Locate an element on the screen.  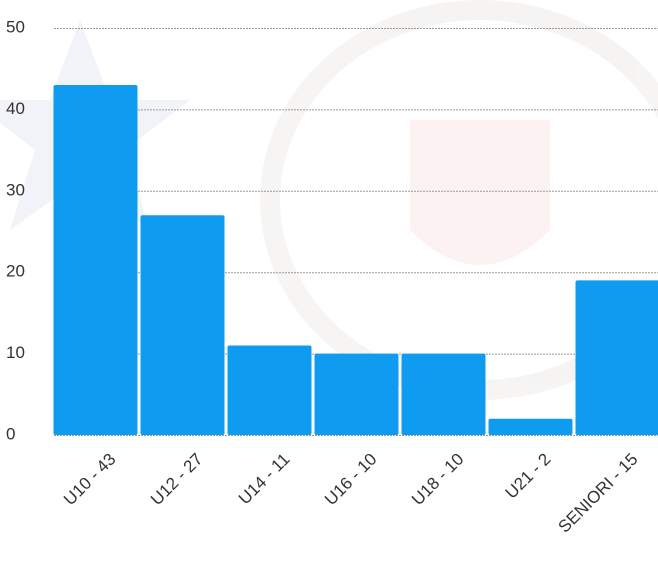
y-tick-label: 20 is located at coordinates (15, 271).